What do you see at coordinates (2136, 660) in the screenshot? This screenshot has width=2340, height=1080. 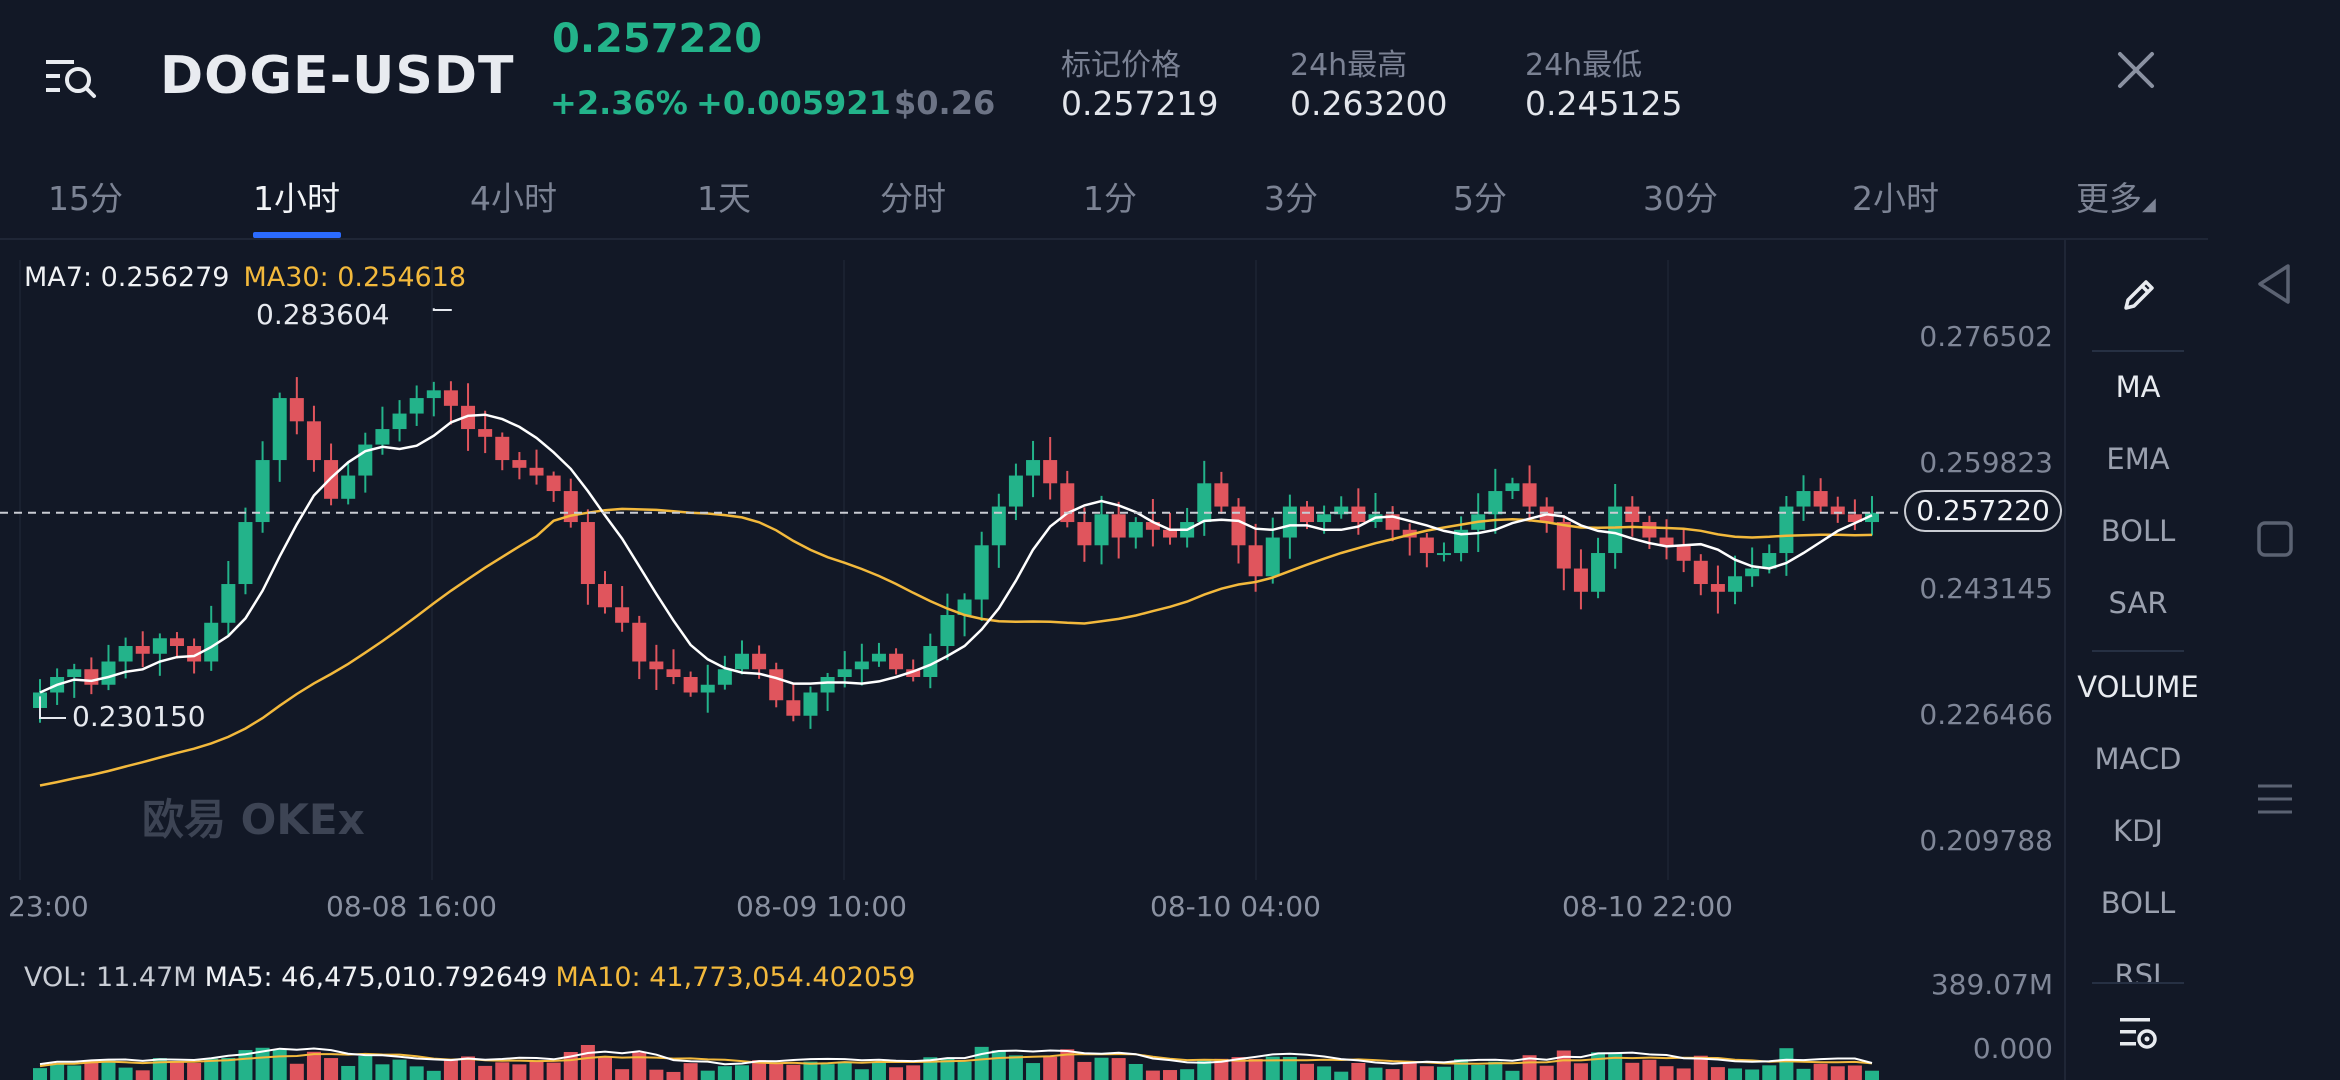 I see `indicator-panel: MA EMA BOLL SAR VOLUME MACD KDJ BOLL RSI` at bounding box center [2136, 660].